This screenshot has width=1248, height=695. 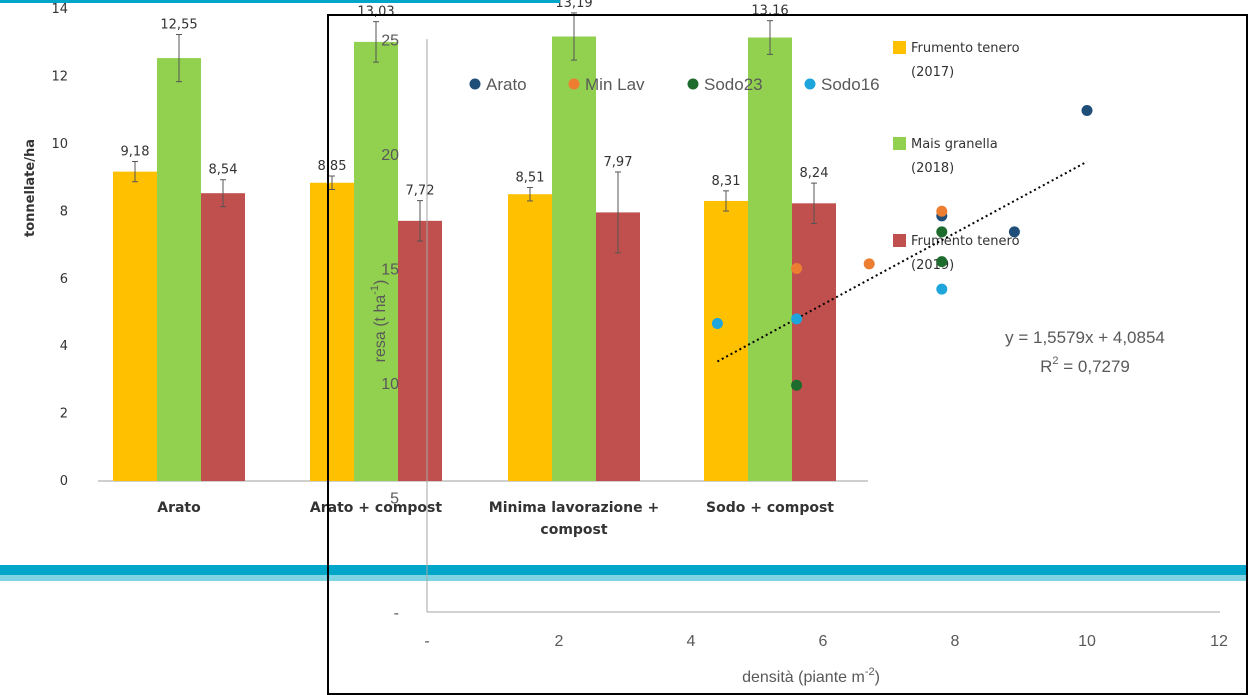 What do you see at coordinates (932, 168) in the screenshot?
I see `bar-legend-label: (2018)` at bounding box center [932, 168].